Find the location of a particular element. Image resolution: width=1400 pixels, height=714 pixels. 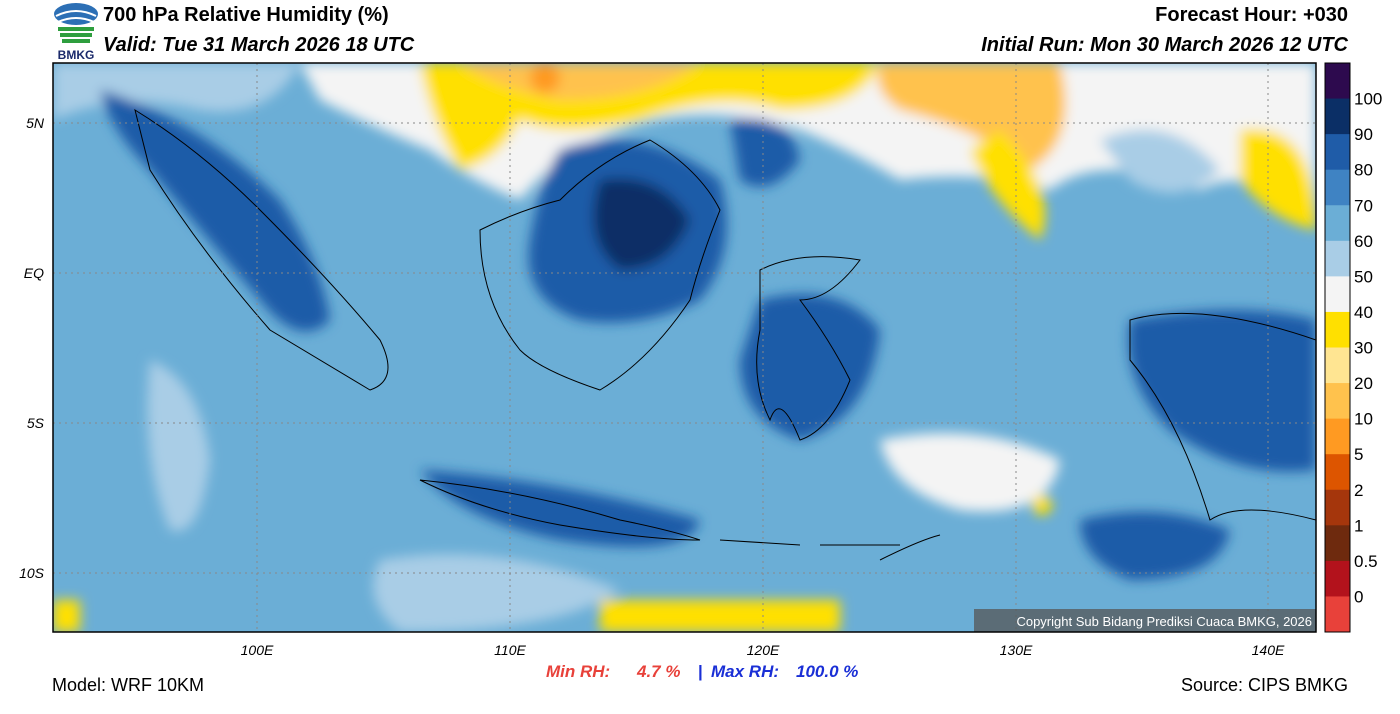

max-label: Max RH: is located at coordinates (745, 671).